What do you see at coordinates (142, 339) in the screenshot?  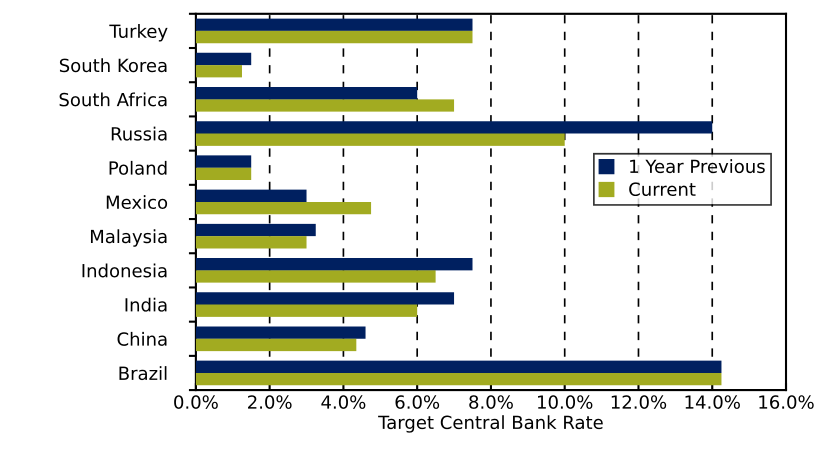 I see `y-tick-label: China` at bounding box center [142, 339].